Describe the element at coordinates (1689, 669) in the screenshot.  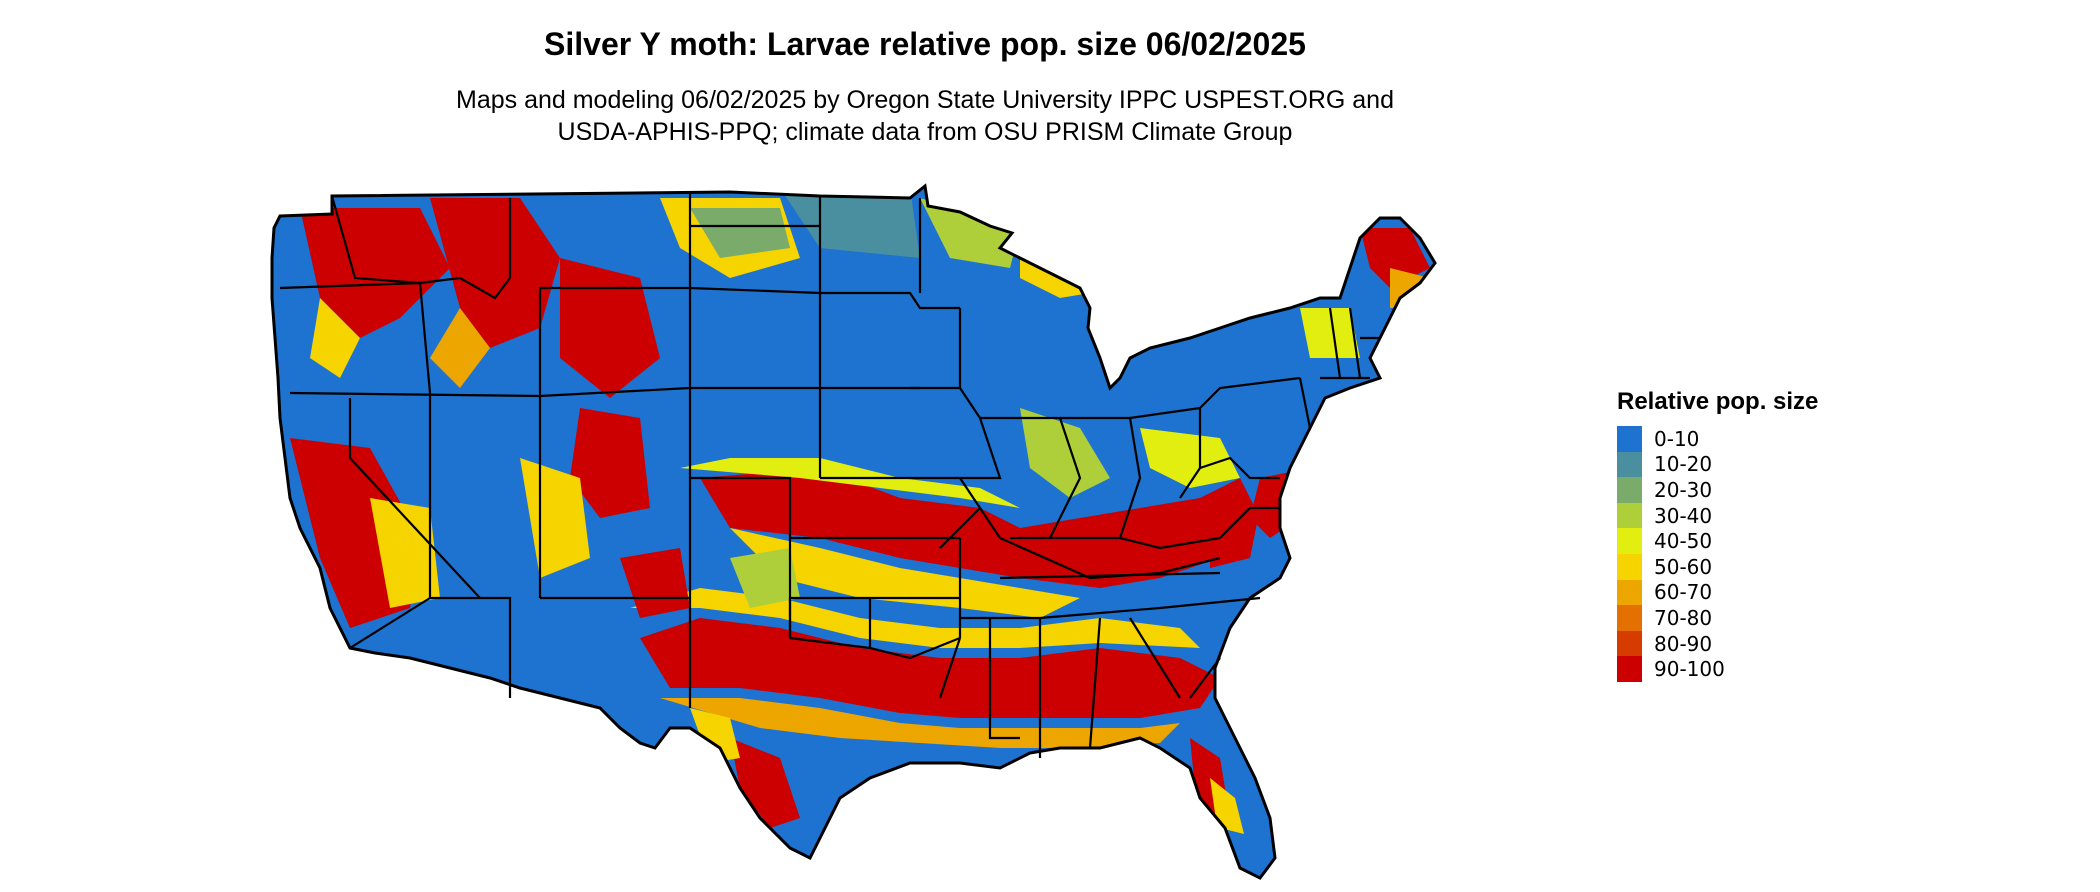
I see `legend-label: 90-100` at that location.